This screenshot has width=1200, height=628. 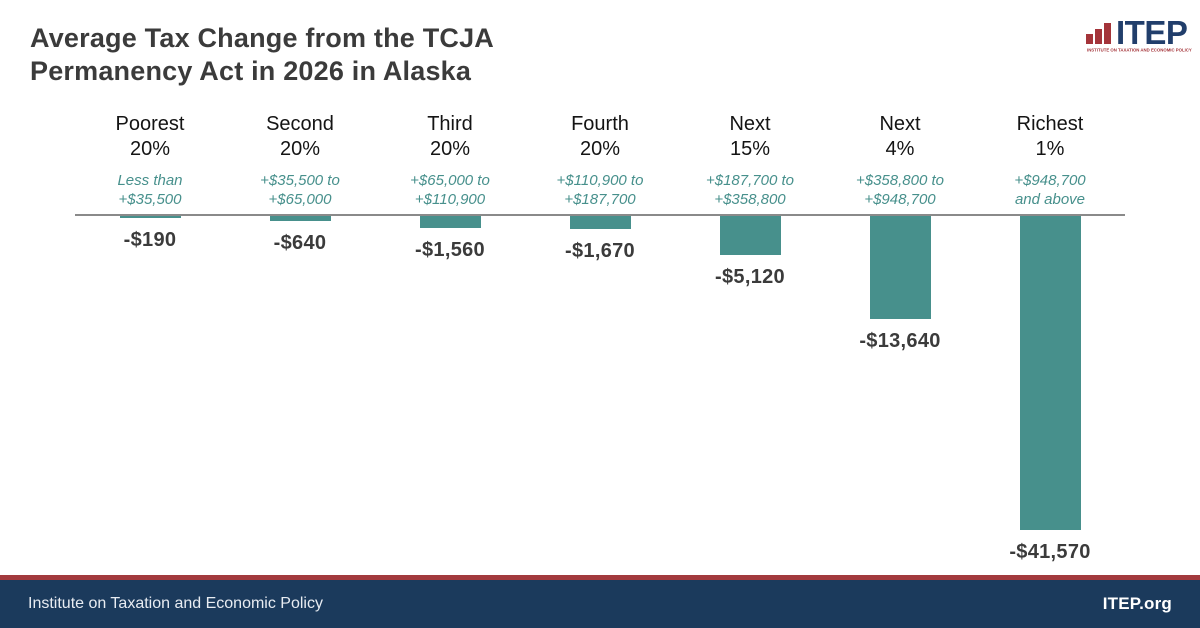 I want to click on value-label: -$5,120, so click(x=750, y=277).